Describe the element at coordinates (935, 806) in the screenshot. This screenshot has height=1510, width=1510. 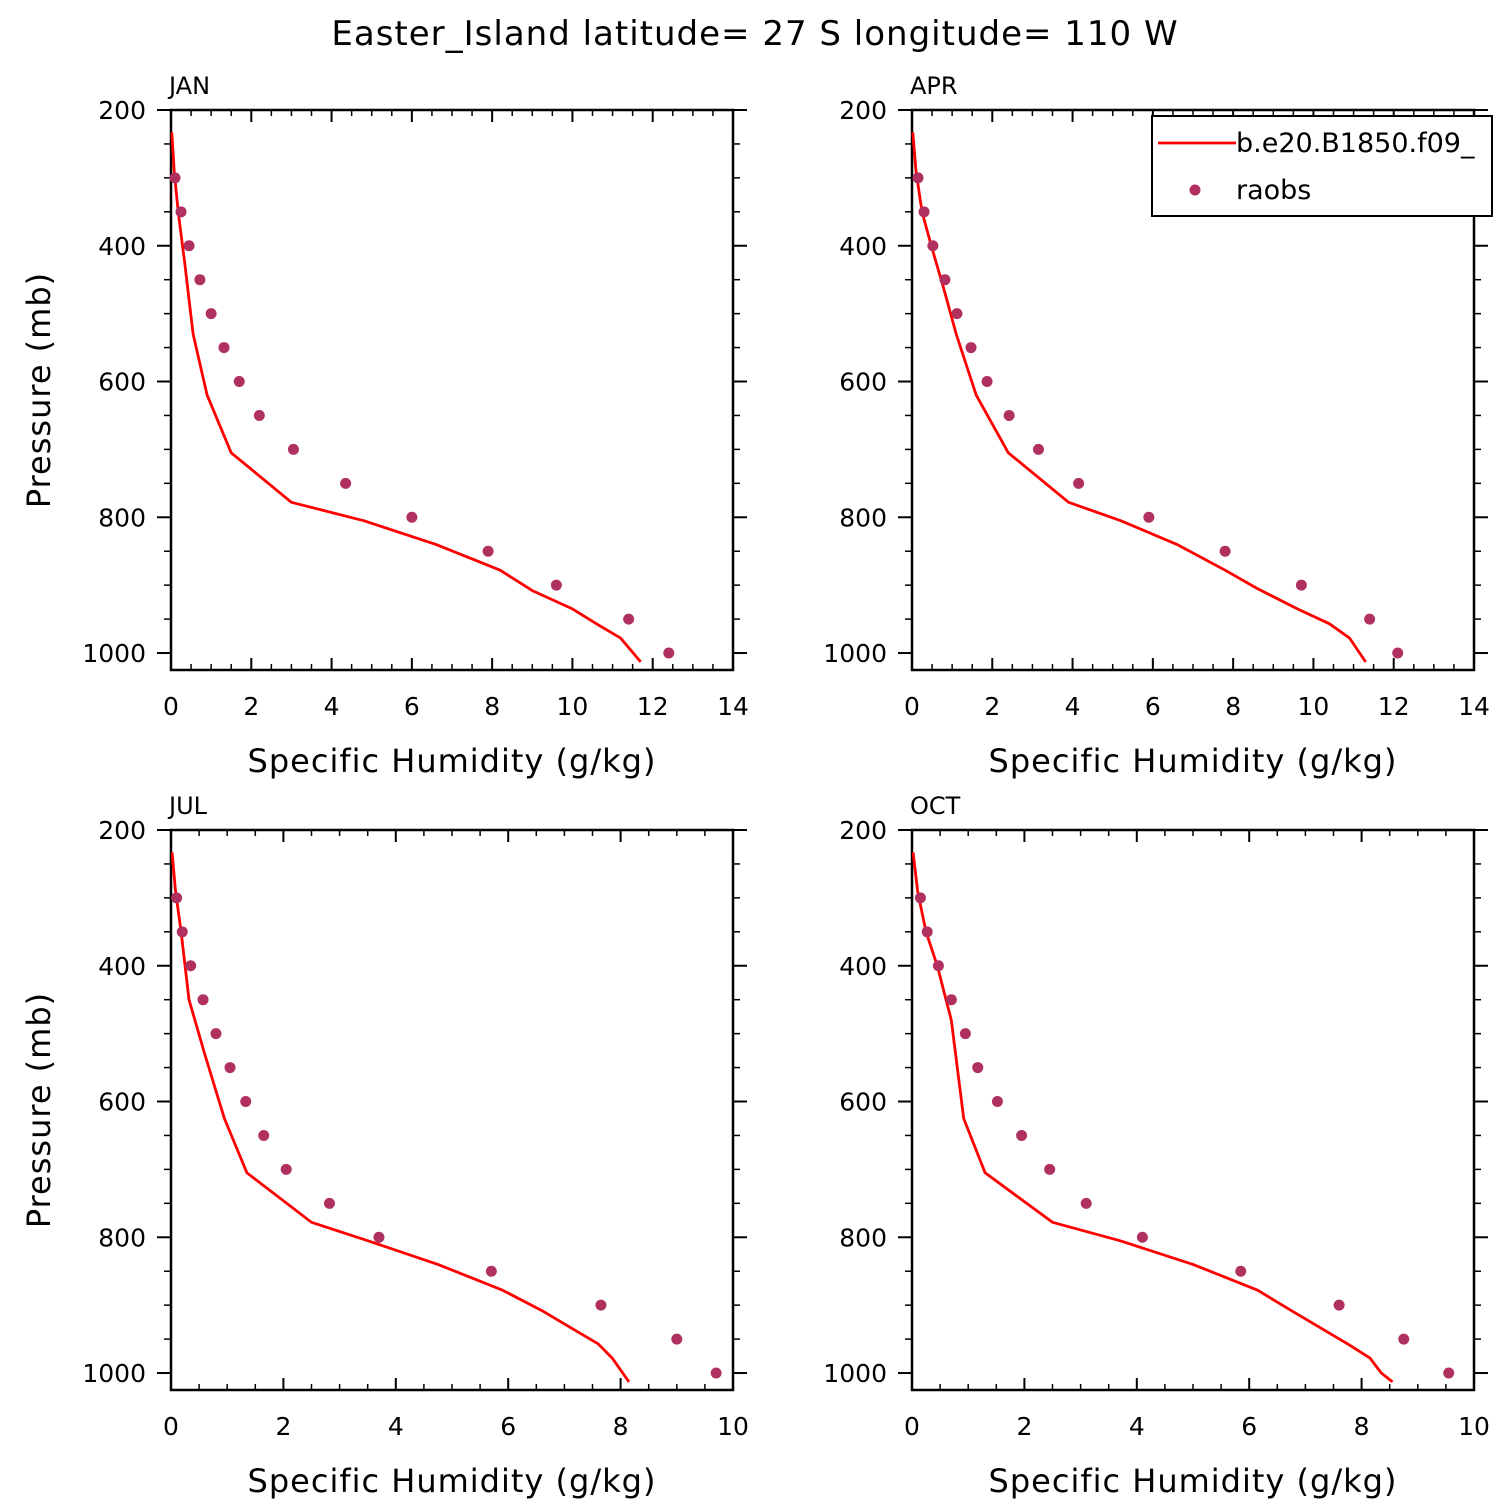
I see `panel-title: OCT` at that location.